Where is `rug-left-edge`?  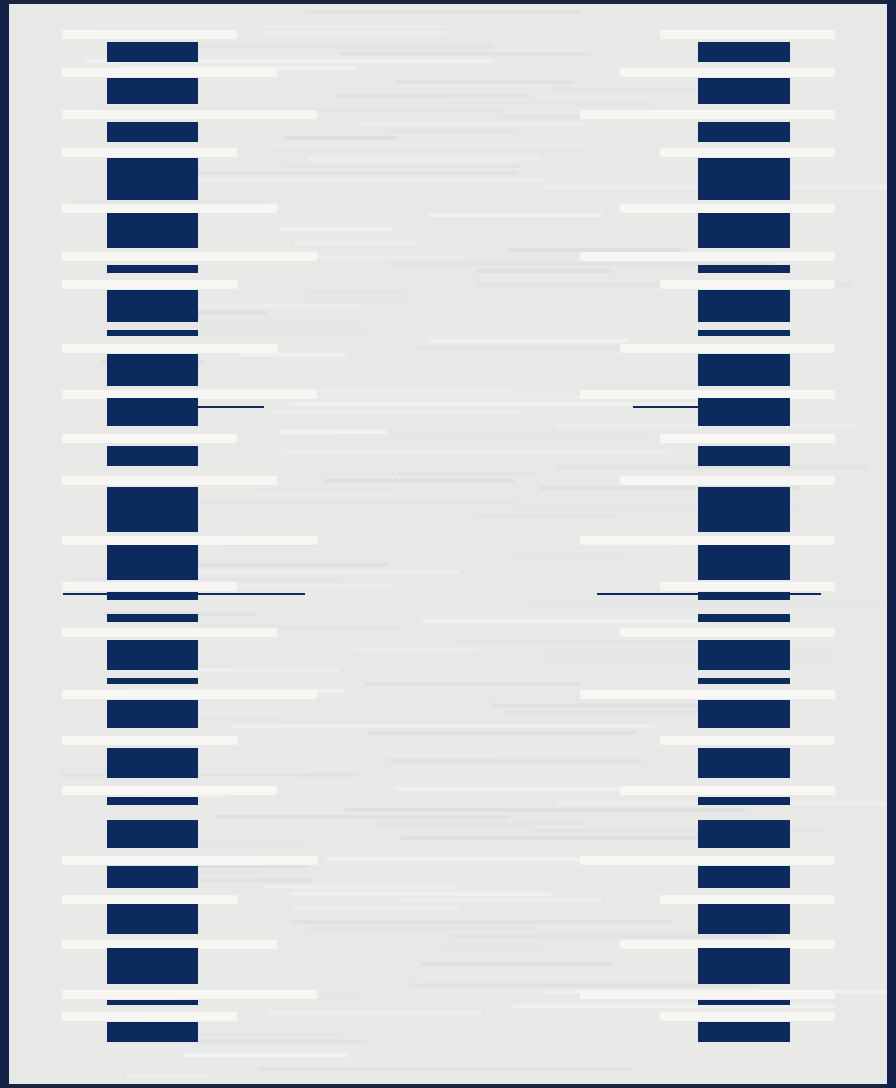
rug-left-edge is located at coordinates (4, 544).